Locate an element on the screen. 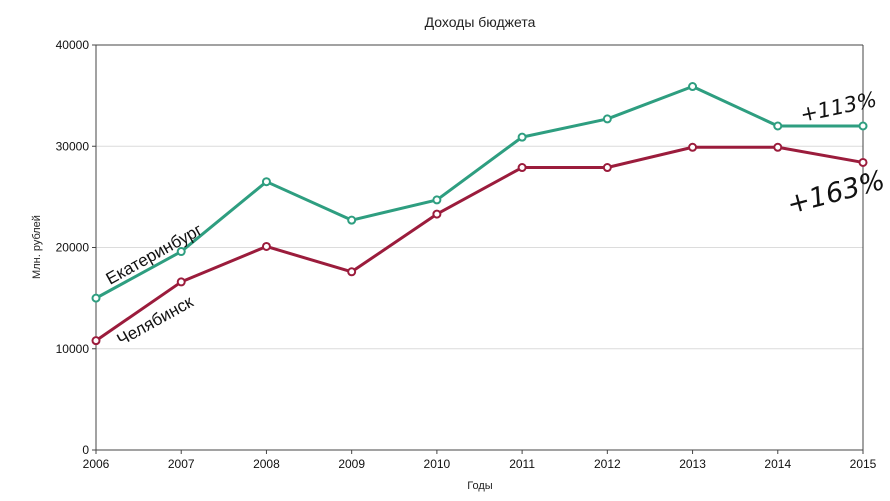 This screenshot has width=890, height=501. x-tick-label: 2009 is located at coordinates (351, 464).